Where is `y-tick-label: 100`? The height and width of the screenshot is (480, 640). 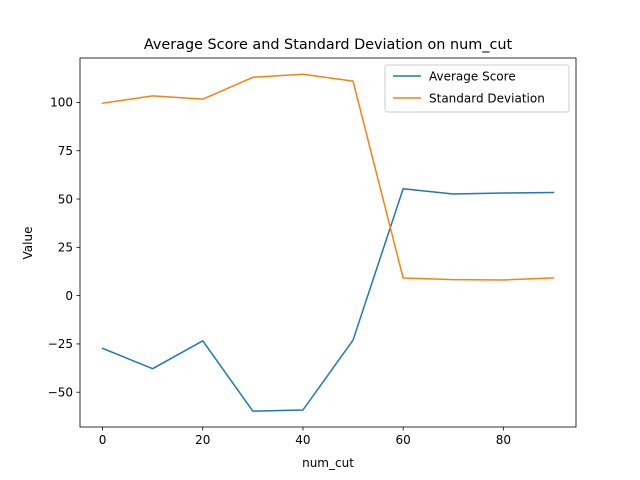 y-tick-label: 100 is located at coordinates (61, 103).